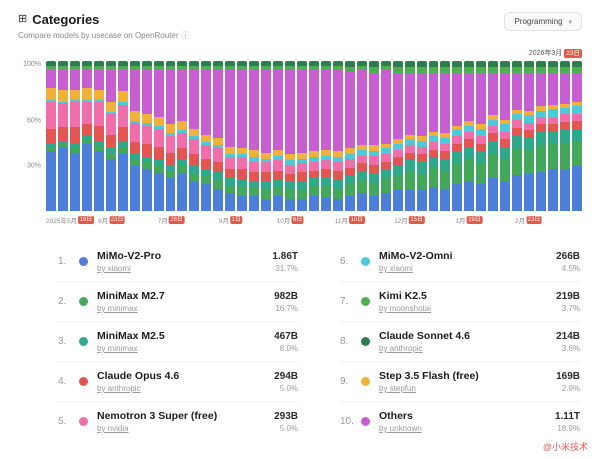  I want to click on list-item: 4. Claude Opus 4.6 by anthropic 294B 5.0%, so click(178, 382).